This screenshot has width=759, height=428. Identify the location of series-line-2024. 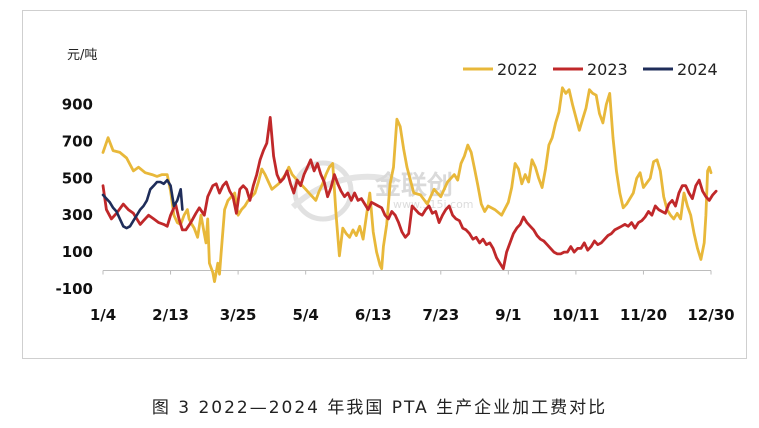
(142, 204).